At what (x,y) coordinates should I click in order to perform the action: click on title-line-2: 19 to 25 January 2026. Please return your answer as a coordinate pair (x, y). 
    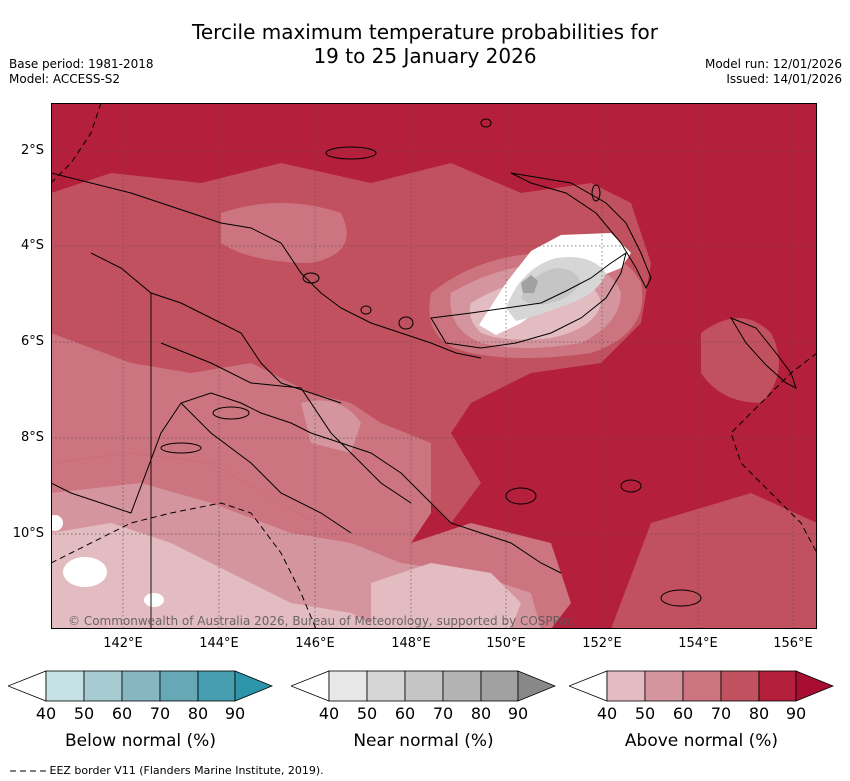
    Looking at the image, I should click on (425, 56).